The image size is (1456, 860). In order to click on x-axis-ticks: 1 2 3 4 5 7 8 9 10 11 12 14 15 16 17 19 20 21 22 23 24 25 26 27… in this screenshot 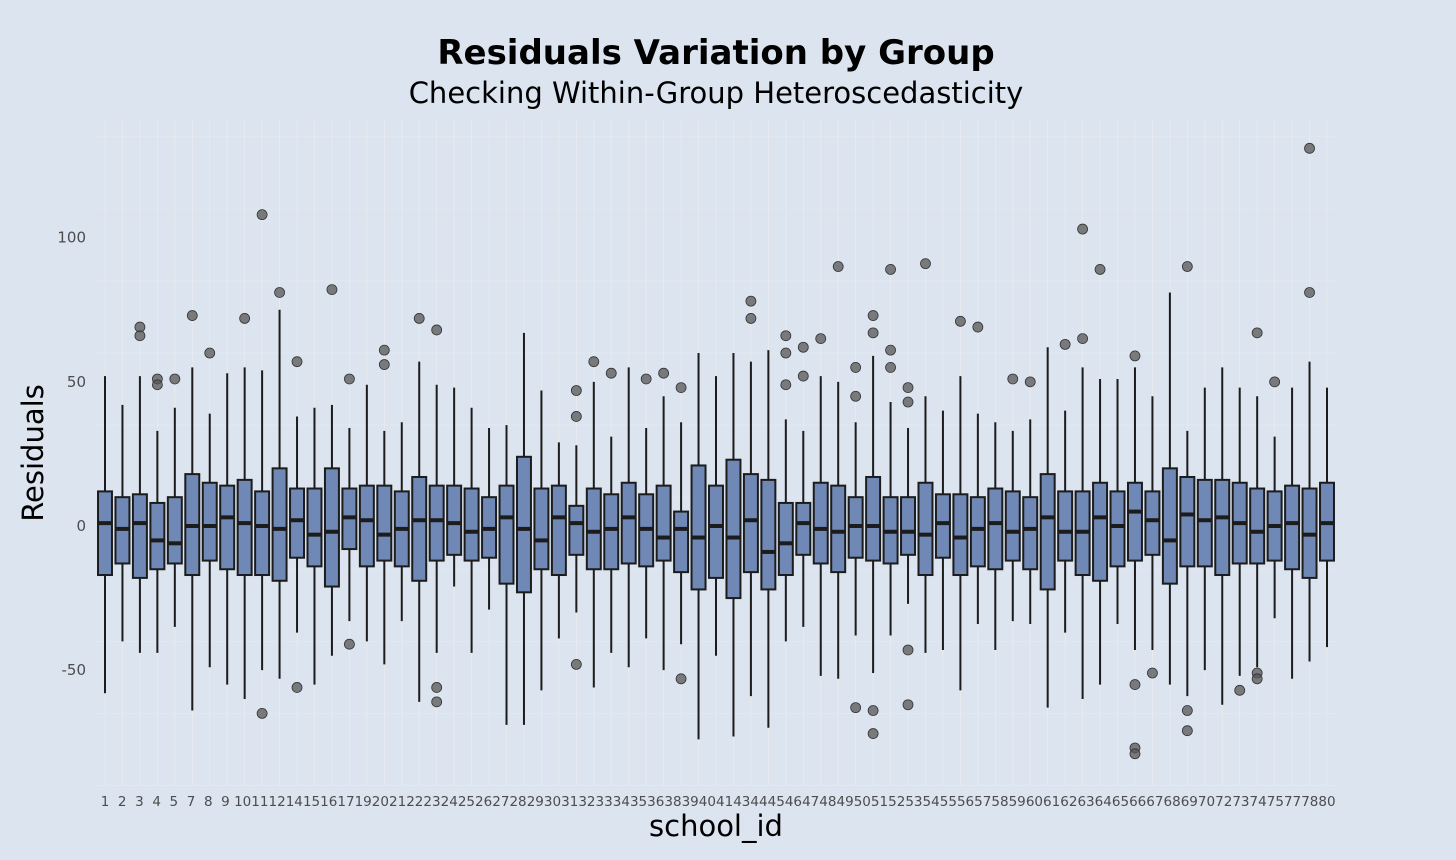, I will do `click(718, 802)`.